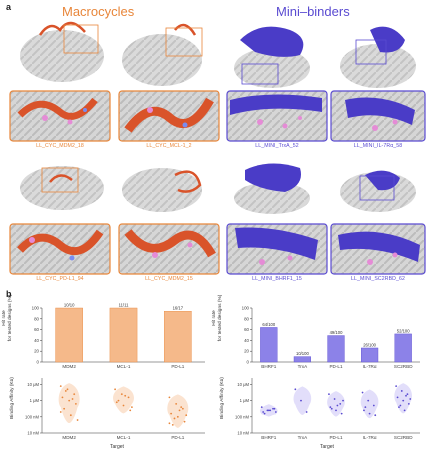 Image resolution: width=429 pixels, height=453 pixels. What do you see at coordinates (403, 330) in the screenshot?
I see `mini-hitrate-data-label: 52/100` at bounding box center [403, 330].